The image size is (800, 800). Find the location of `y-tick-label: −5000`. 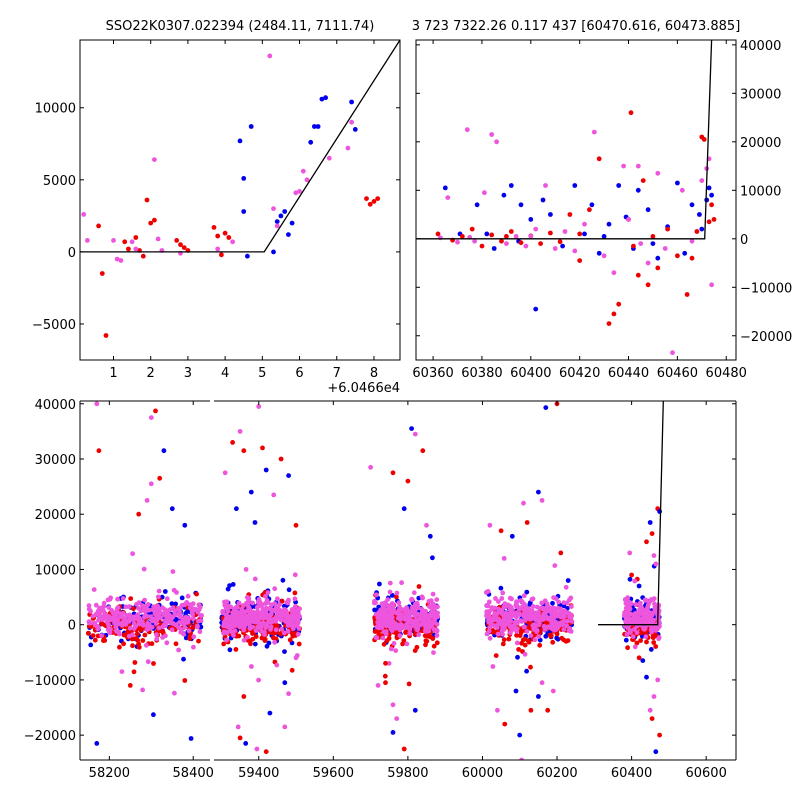

y-tick-label: −5000 is located at coordinates (54, 325).